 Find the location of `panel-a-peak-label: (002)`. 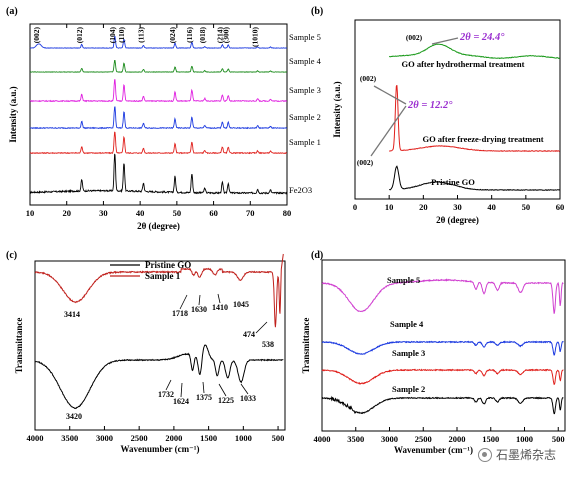

panel-a-peak-label: (002) is located at coordinates (36, 35).